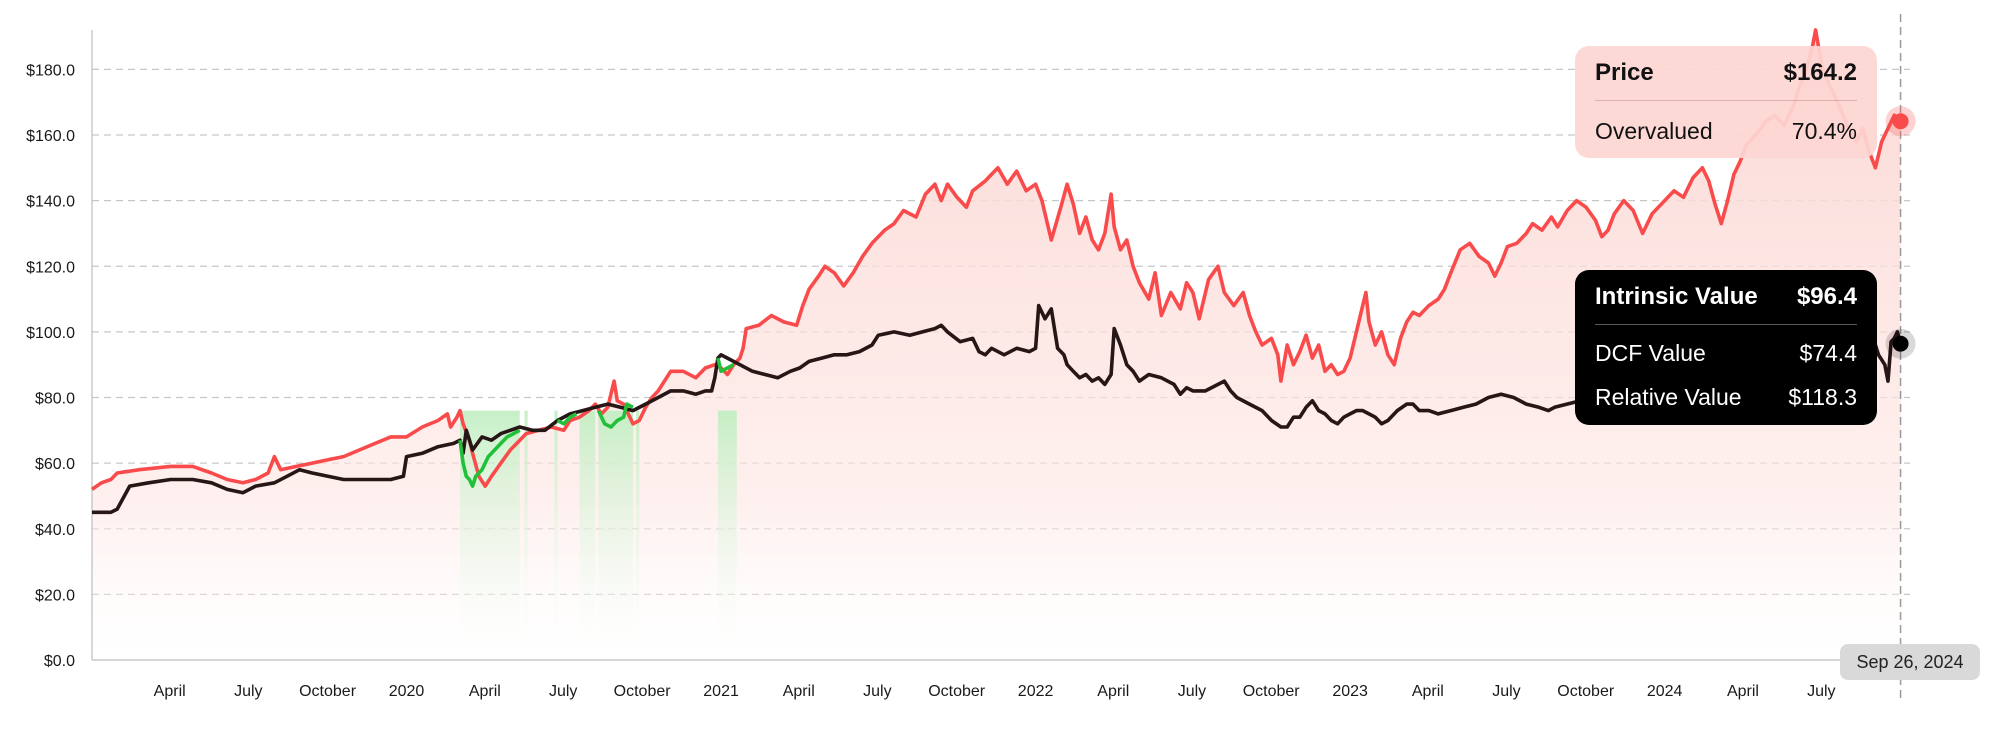 This screenshot has width=2000, height=740. Describe the element at coordinates (1900, 356) in the screenshot. I see `cursor-markers` at that location.